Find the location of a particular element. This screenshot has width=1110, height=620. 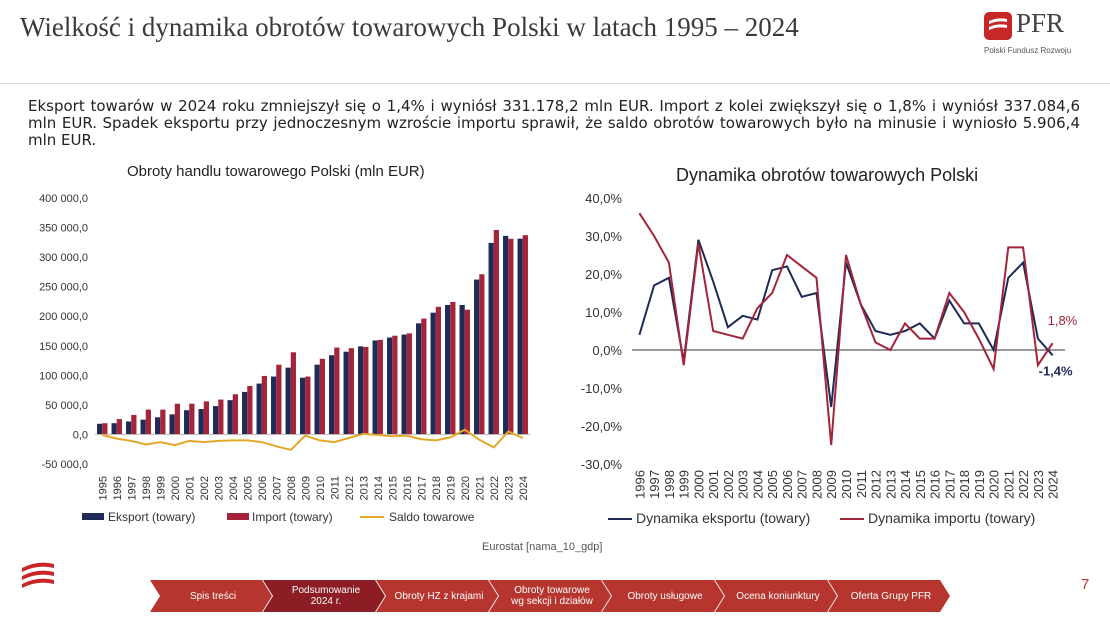

pfr-logo: PFR Polski Fundusz Rozwoju is located at coordinates (1041, 33).